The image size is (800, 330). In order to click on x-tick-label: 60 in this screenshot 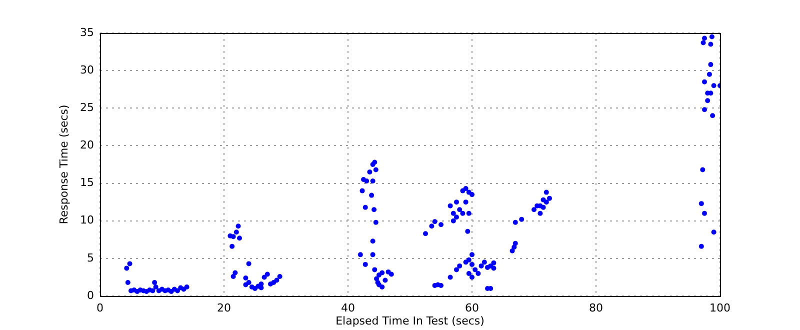, I will do `click(472, 307)`.